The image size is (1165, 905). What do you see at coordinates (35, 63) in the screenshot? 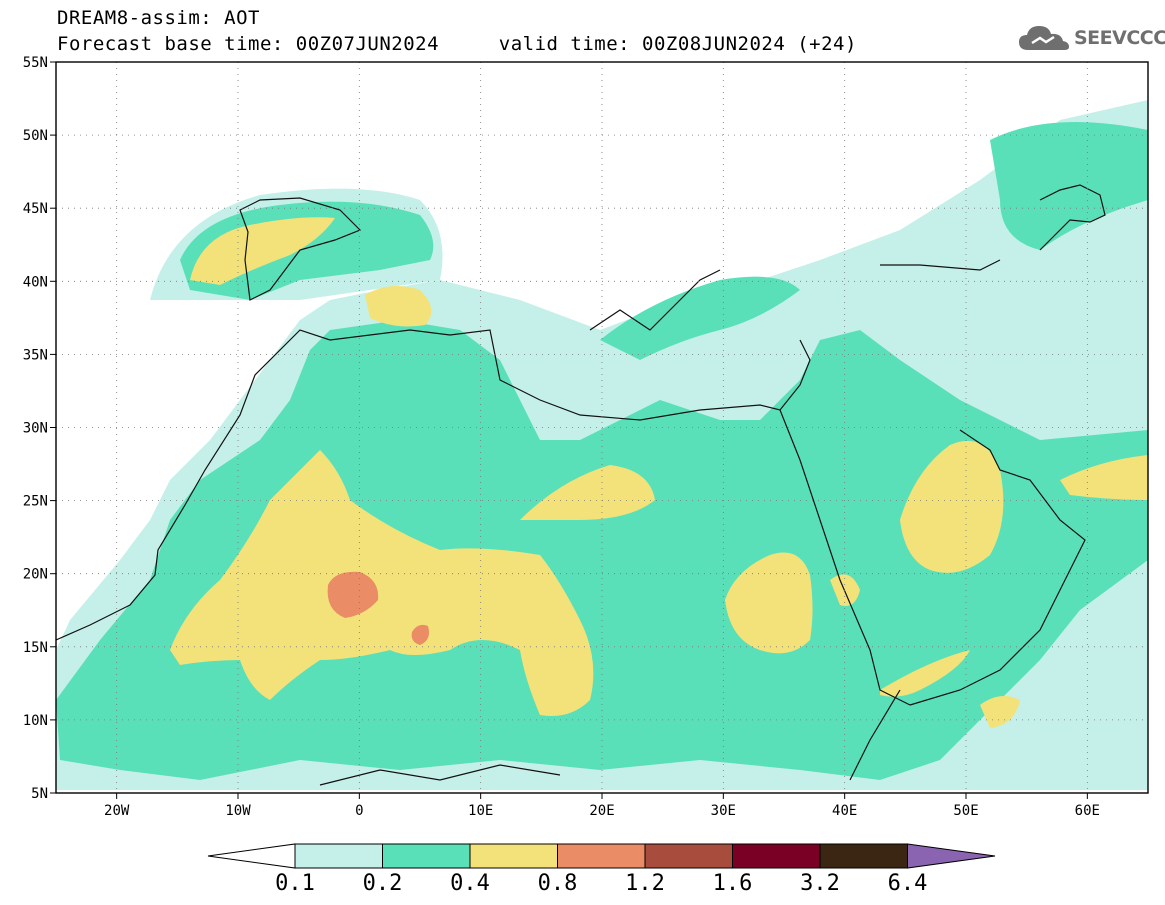
I see `lat-label: 55N` at bounding box center [35, 63].